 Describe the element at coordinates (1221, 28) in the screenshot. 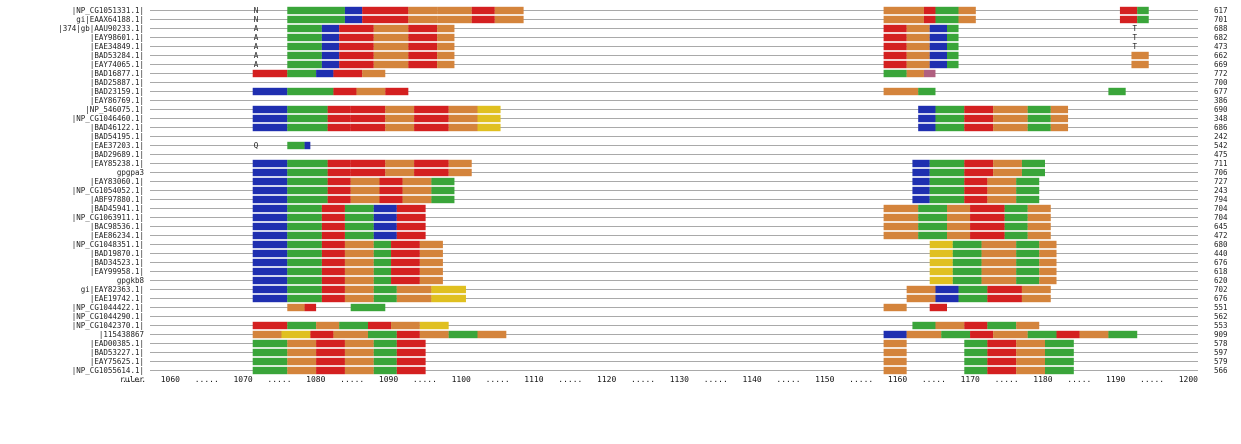

I see `sequence-length: 688` at that location.